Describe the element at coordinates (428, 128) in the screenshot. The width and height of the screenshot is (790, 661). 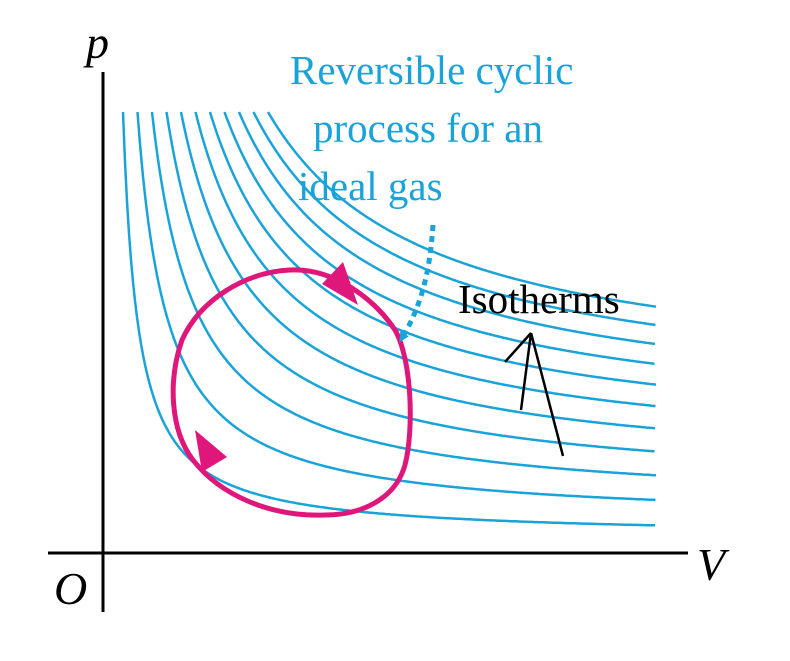
I see `cycle-label-line-2: process for an` at that location.